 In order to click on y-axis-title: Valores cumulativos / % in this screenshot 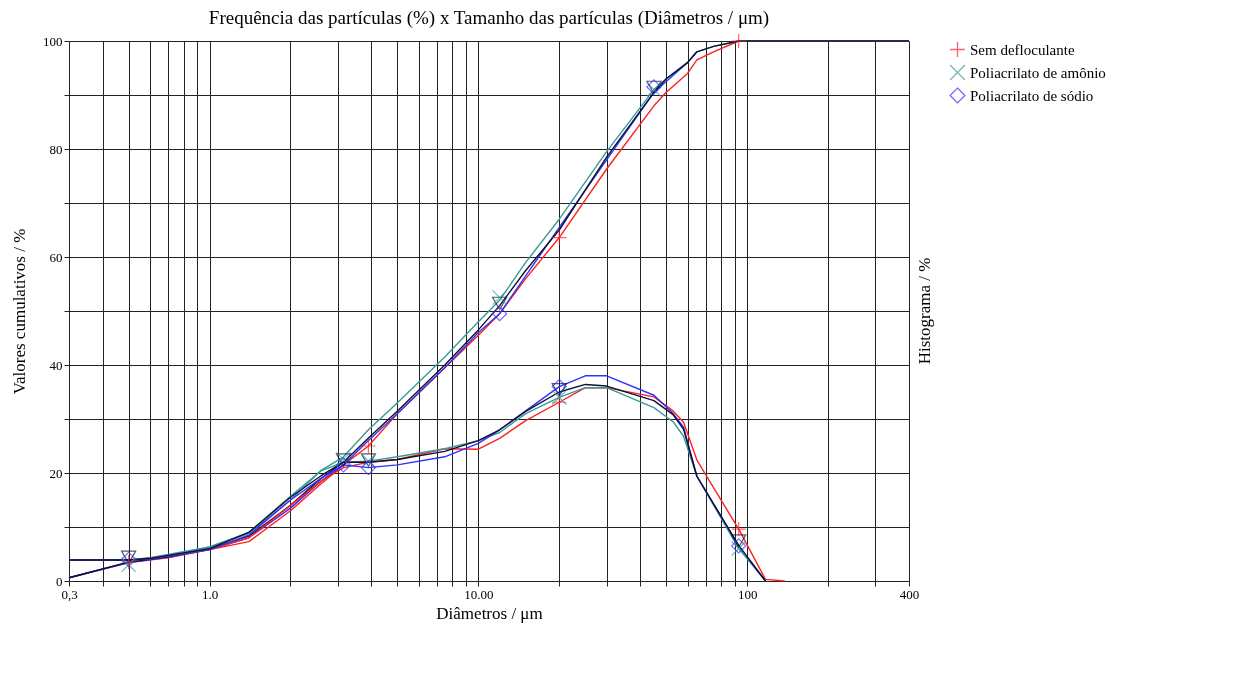, I will do `click(19, 311)`.